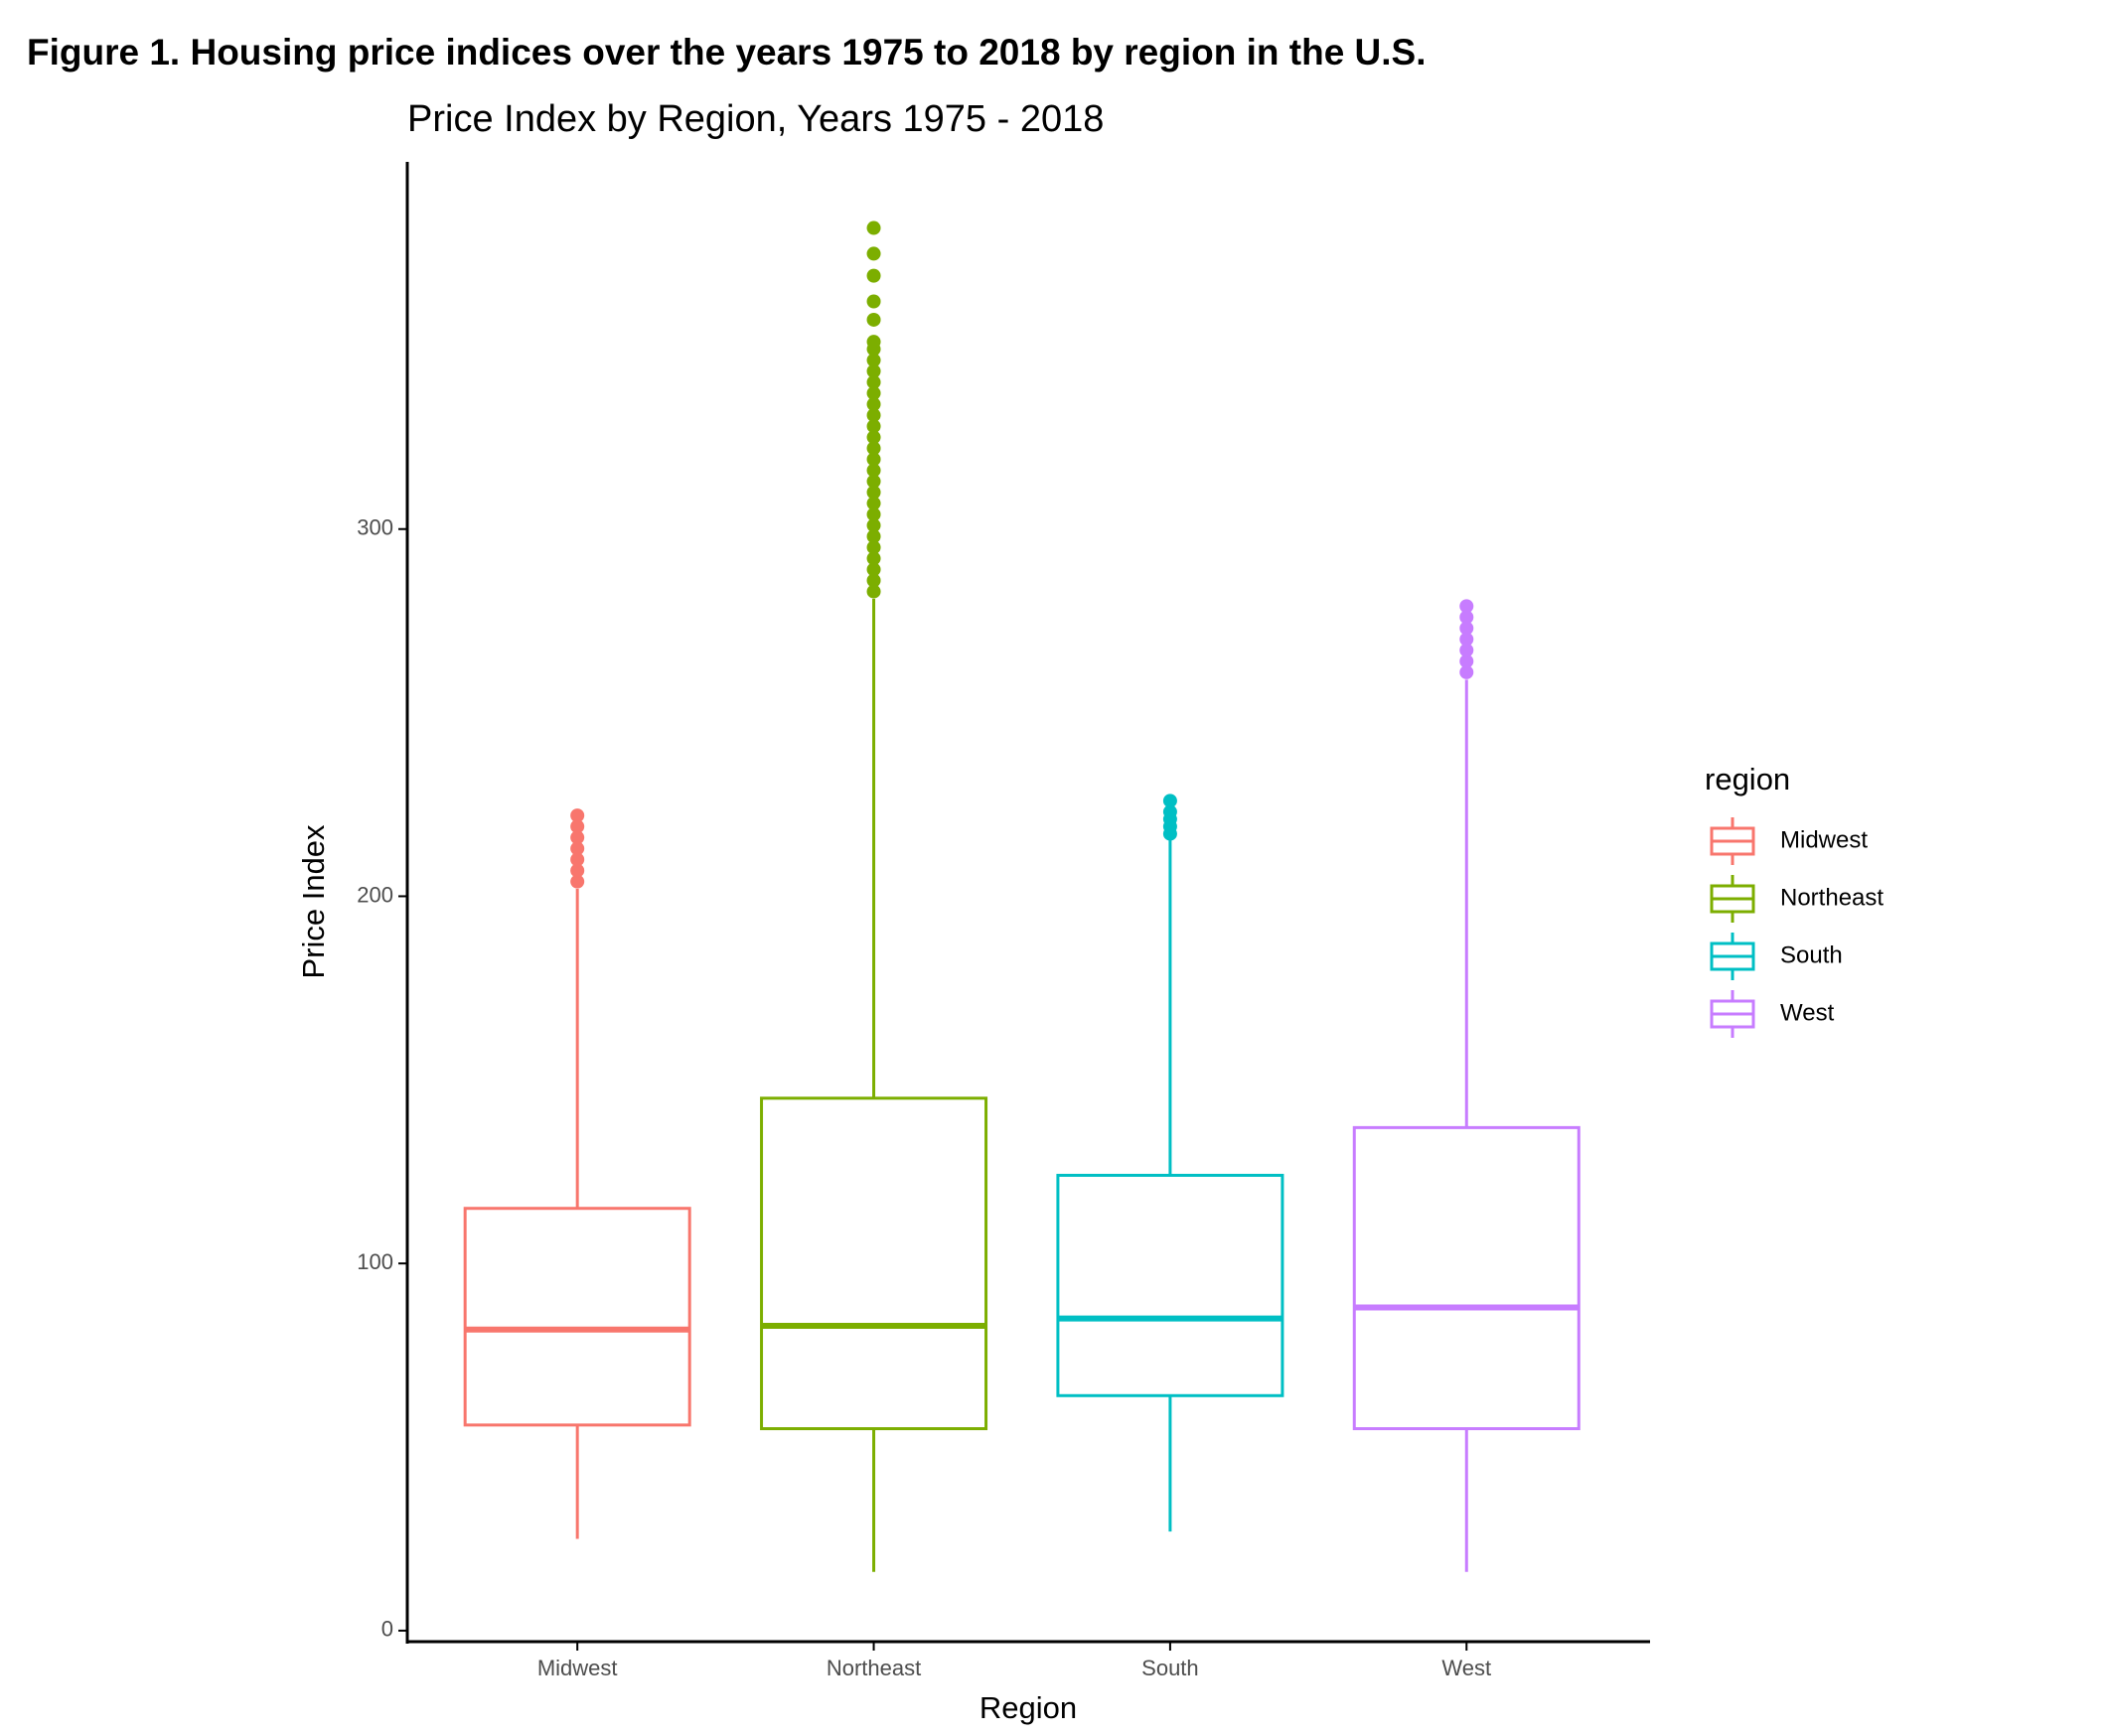  Describe the element at coordinates (375, 528) in the screenshot. I see `y-tick-label: 300` at that location.